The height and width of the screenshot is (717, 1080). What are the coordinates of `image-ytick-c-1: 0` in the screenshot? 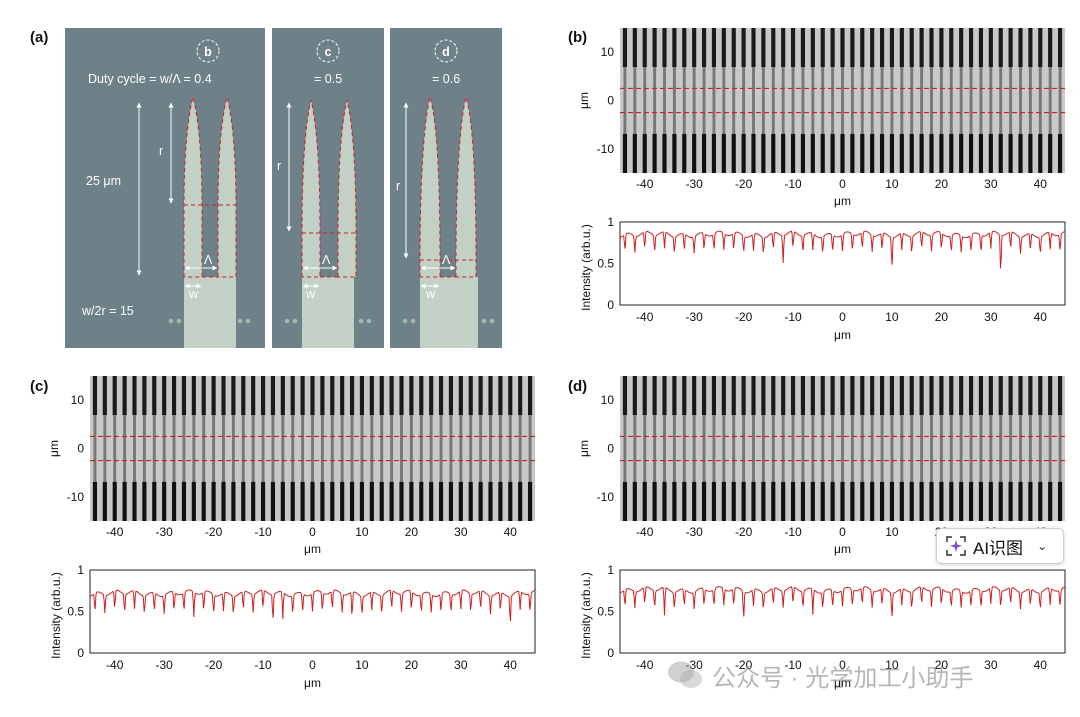 It's located at (80, 449).